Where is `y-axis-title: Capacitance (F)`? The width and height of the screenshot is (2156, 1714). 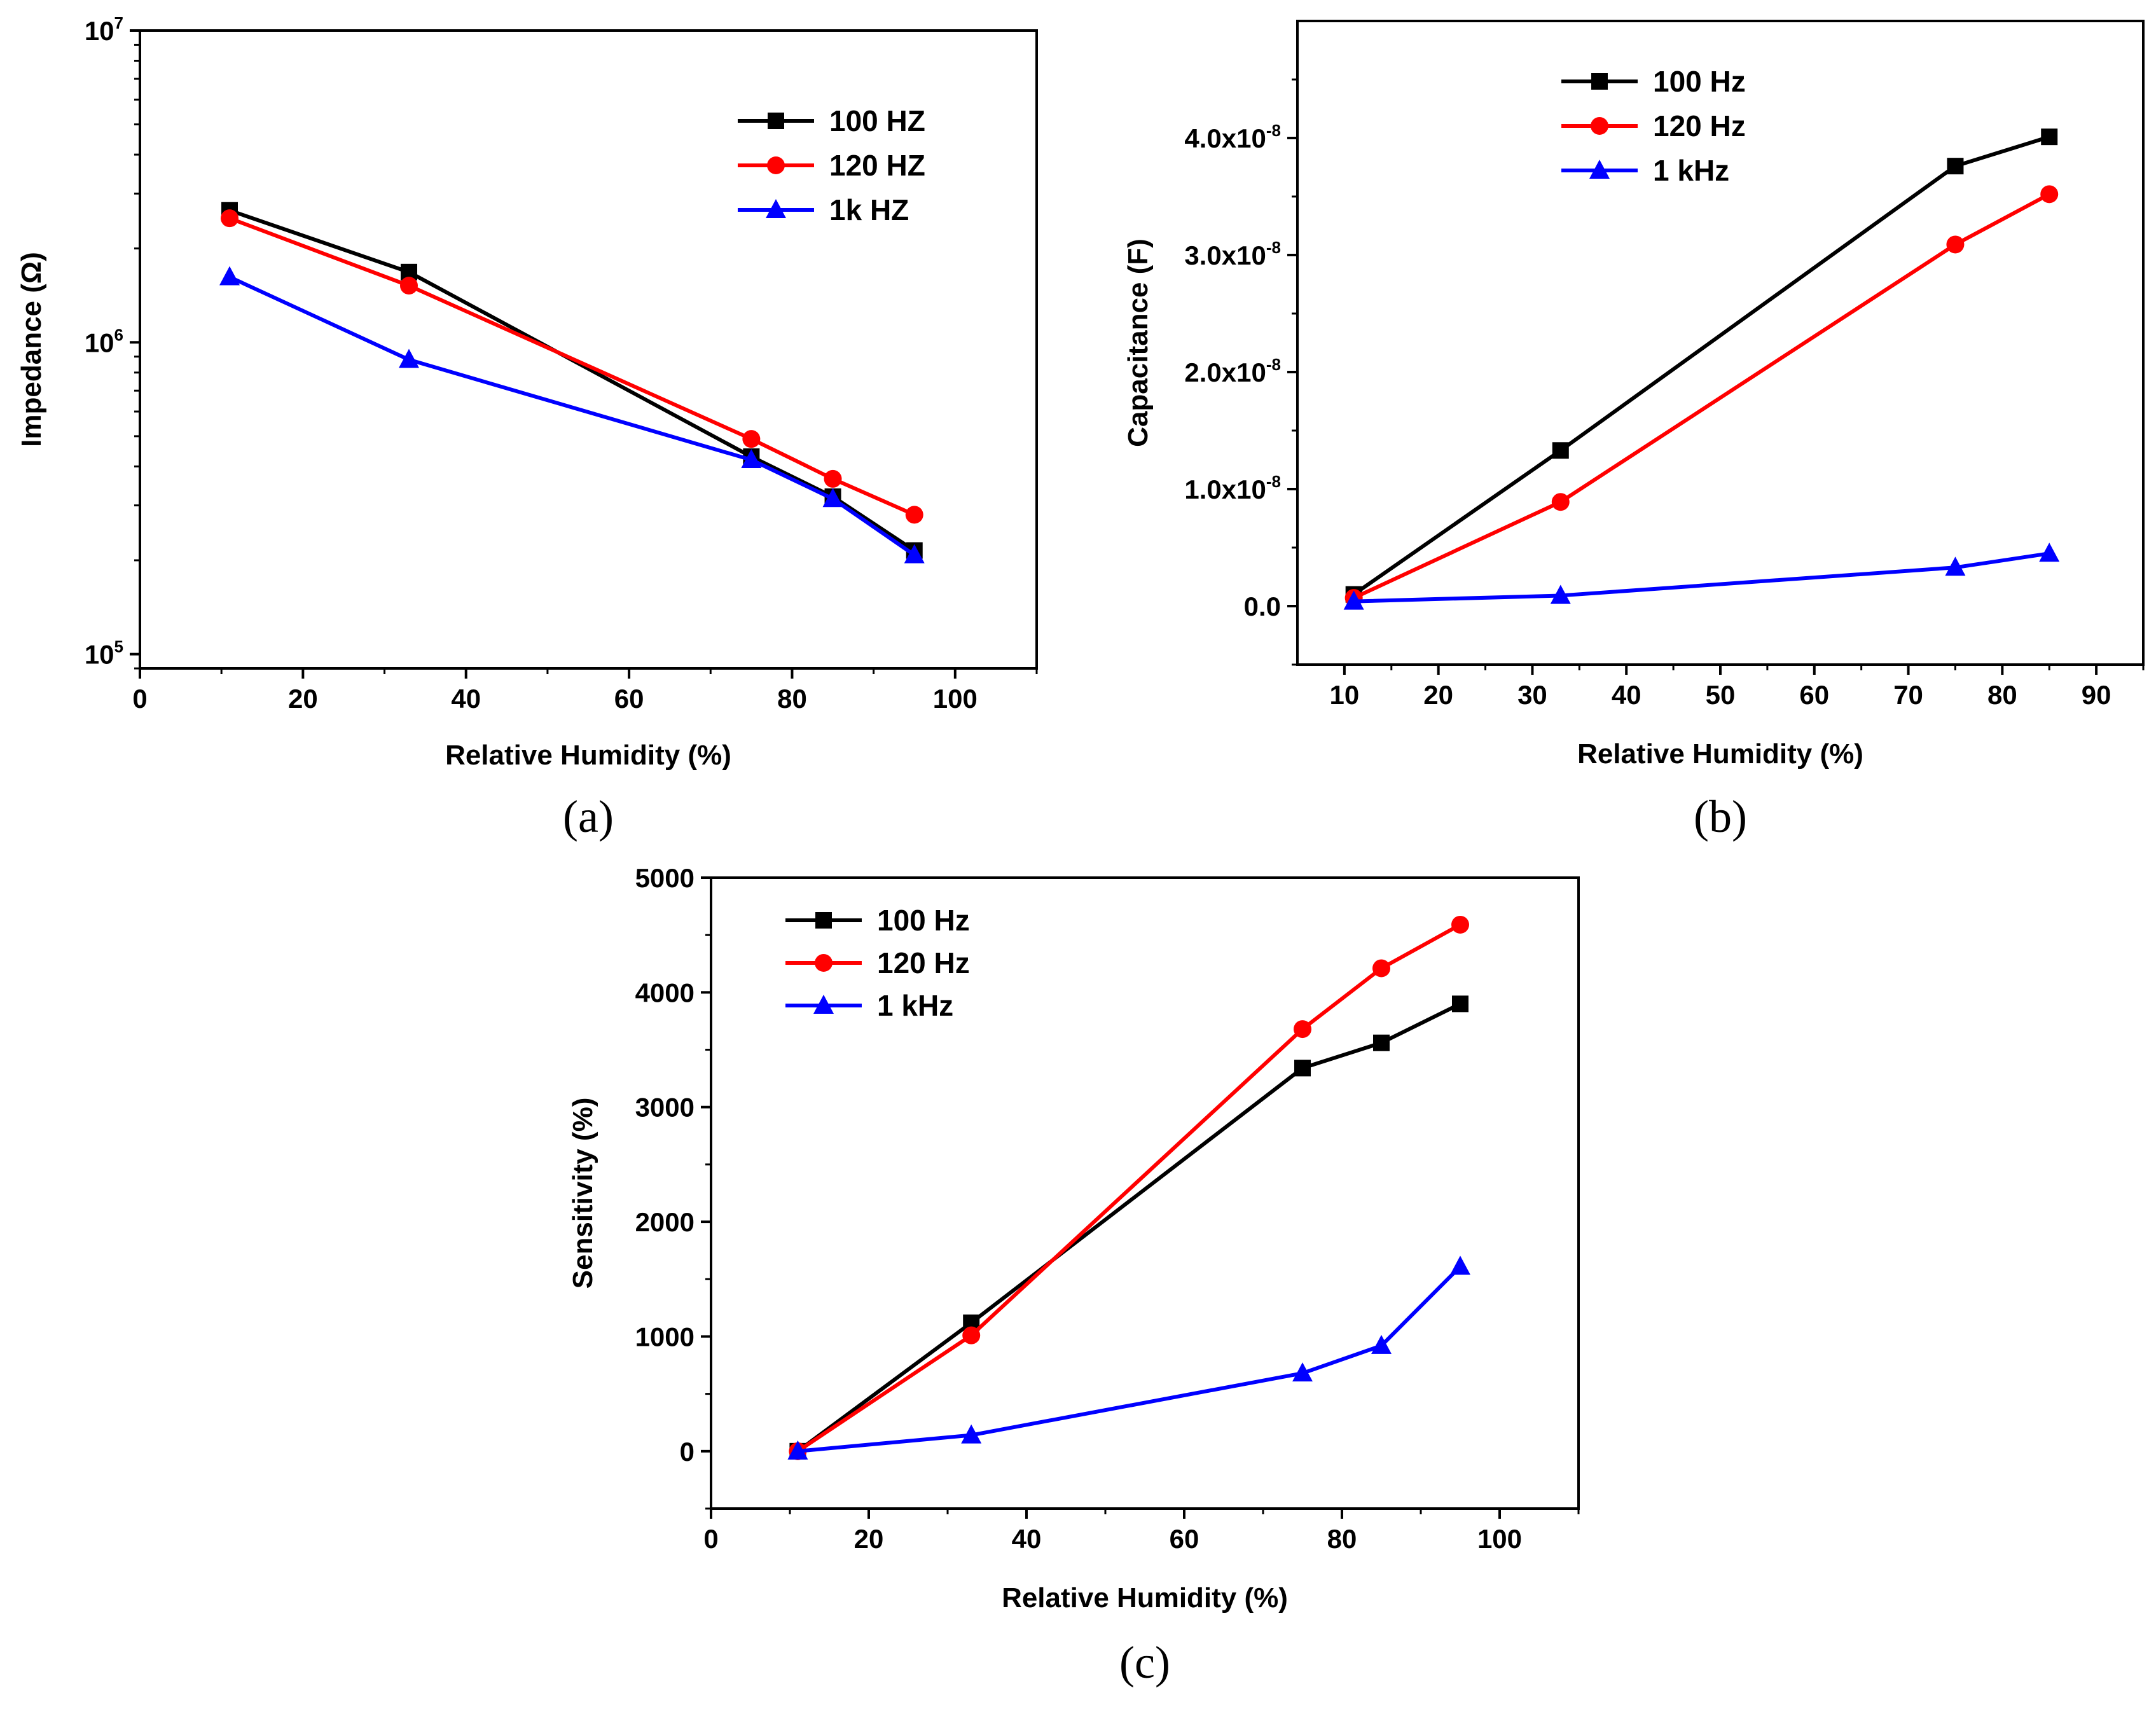
y-axis-title: Capacitance (F) is located at coordinates (1138, 342).